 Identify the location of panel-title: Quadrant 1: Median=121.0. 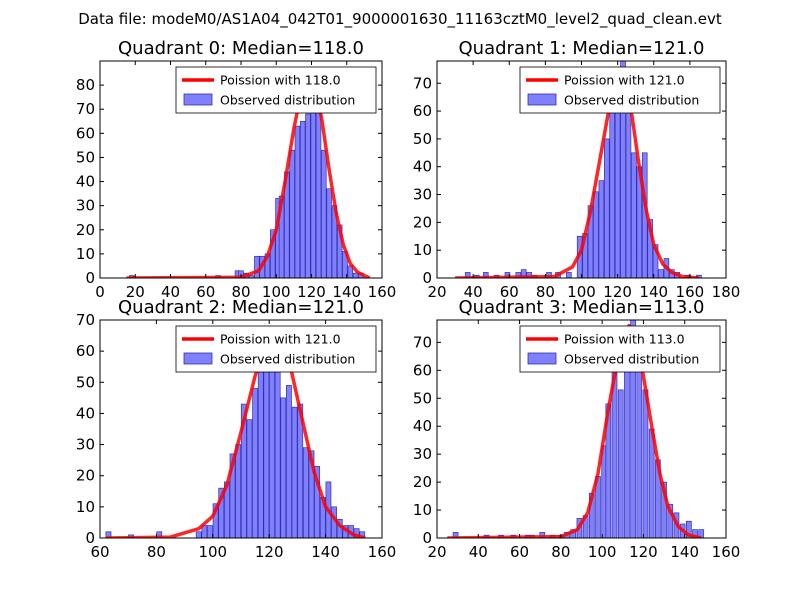
(582, 48).